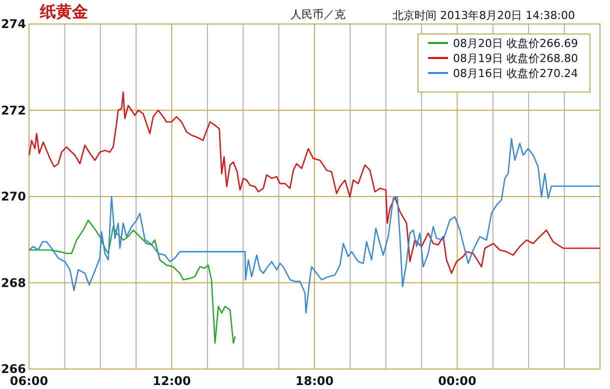 This screenshot has height=389, width=610. What do you see at coordinates (63, 11) in the screenshot?
I see `chart-title: 纸黄金` at bounding box center [63, 11].